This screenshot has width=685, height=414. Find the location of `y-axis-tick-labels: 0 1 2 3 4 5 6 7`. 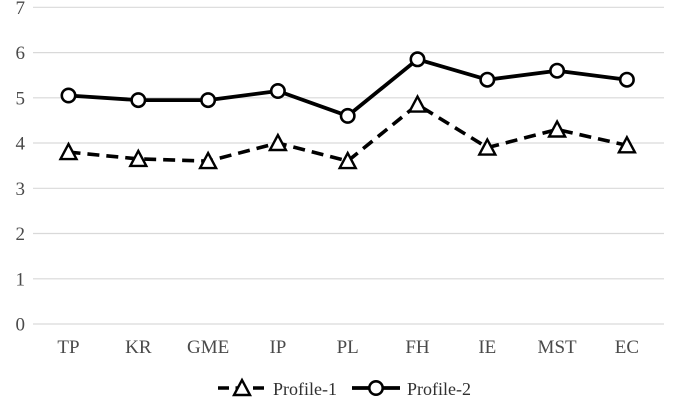

y-axis-tick-labels: 0 1 2 3 4 5 6 7 is located at coordinates (21, 168).